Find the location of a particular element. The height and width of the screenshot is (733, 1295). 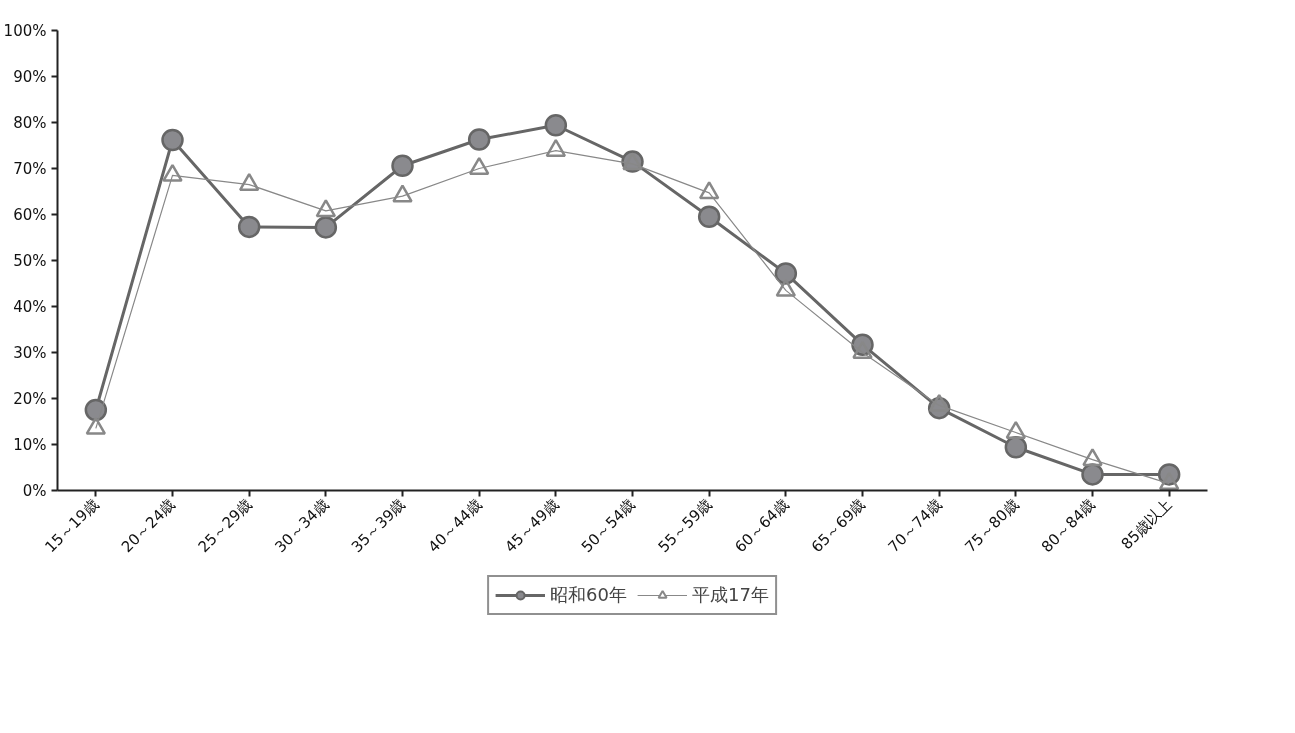

x-tick-label: 85歳以上 is located at coordinates (1146, 524).